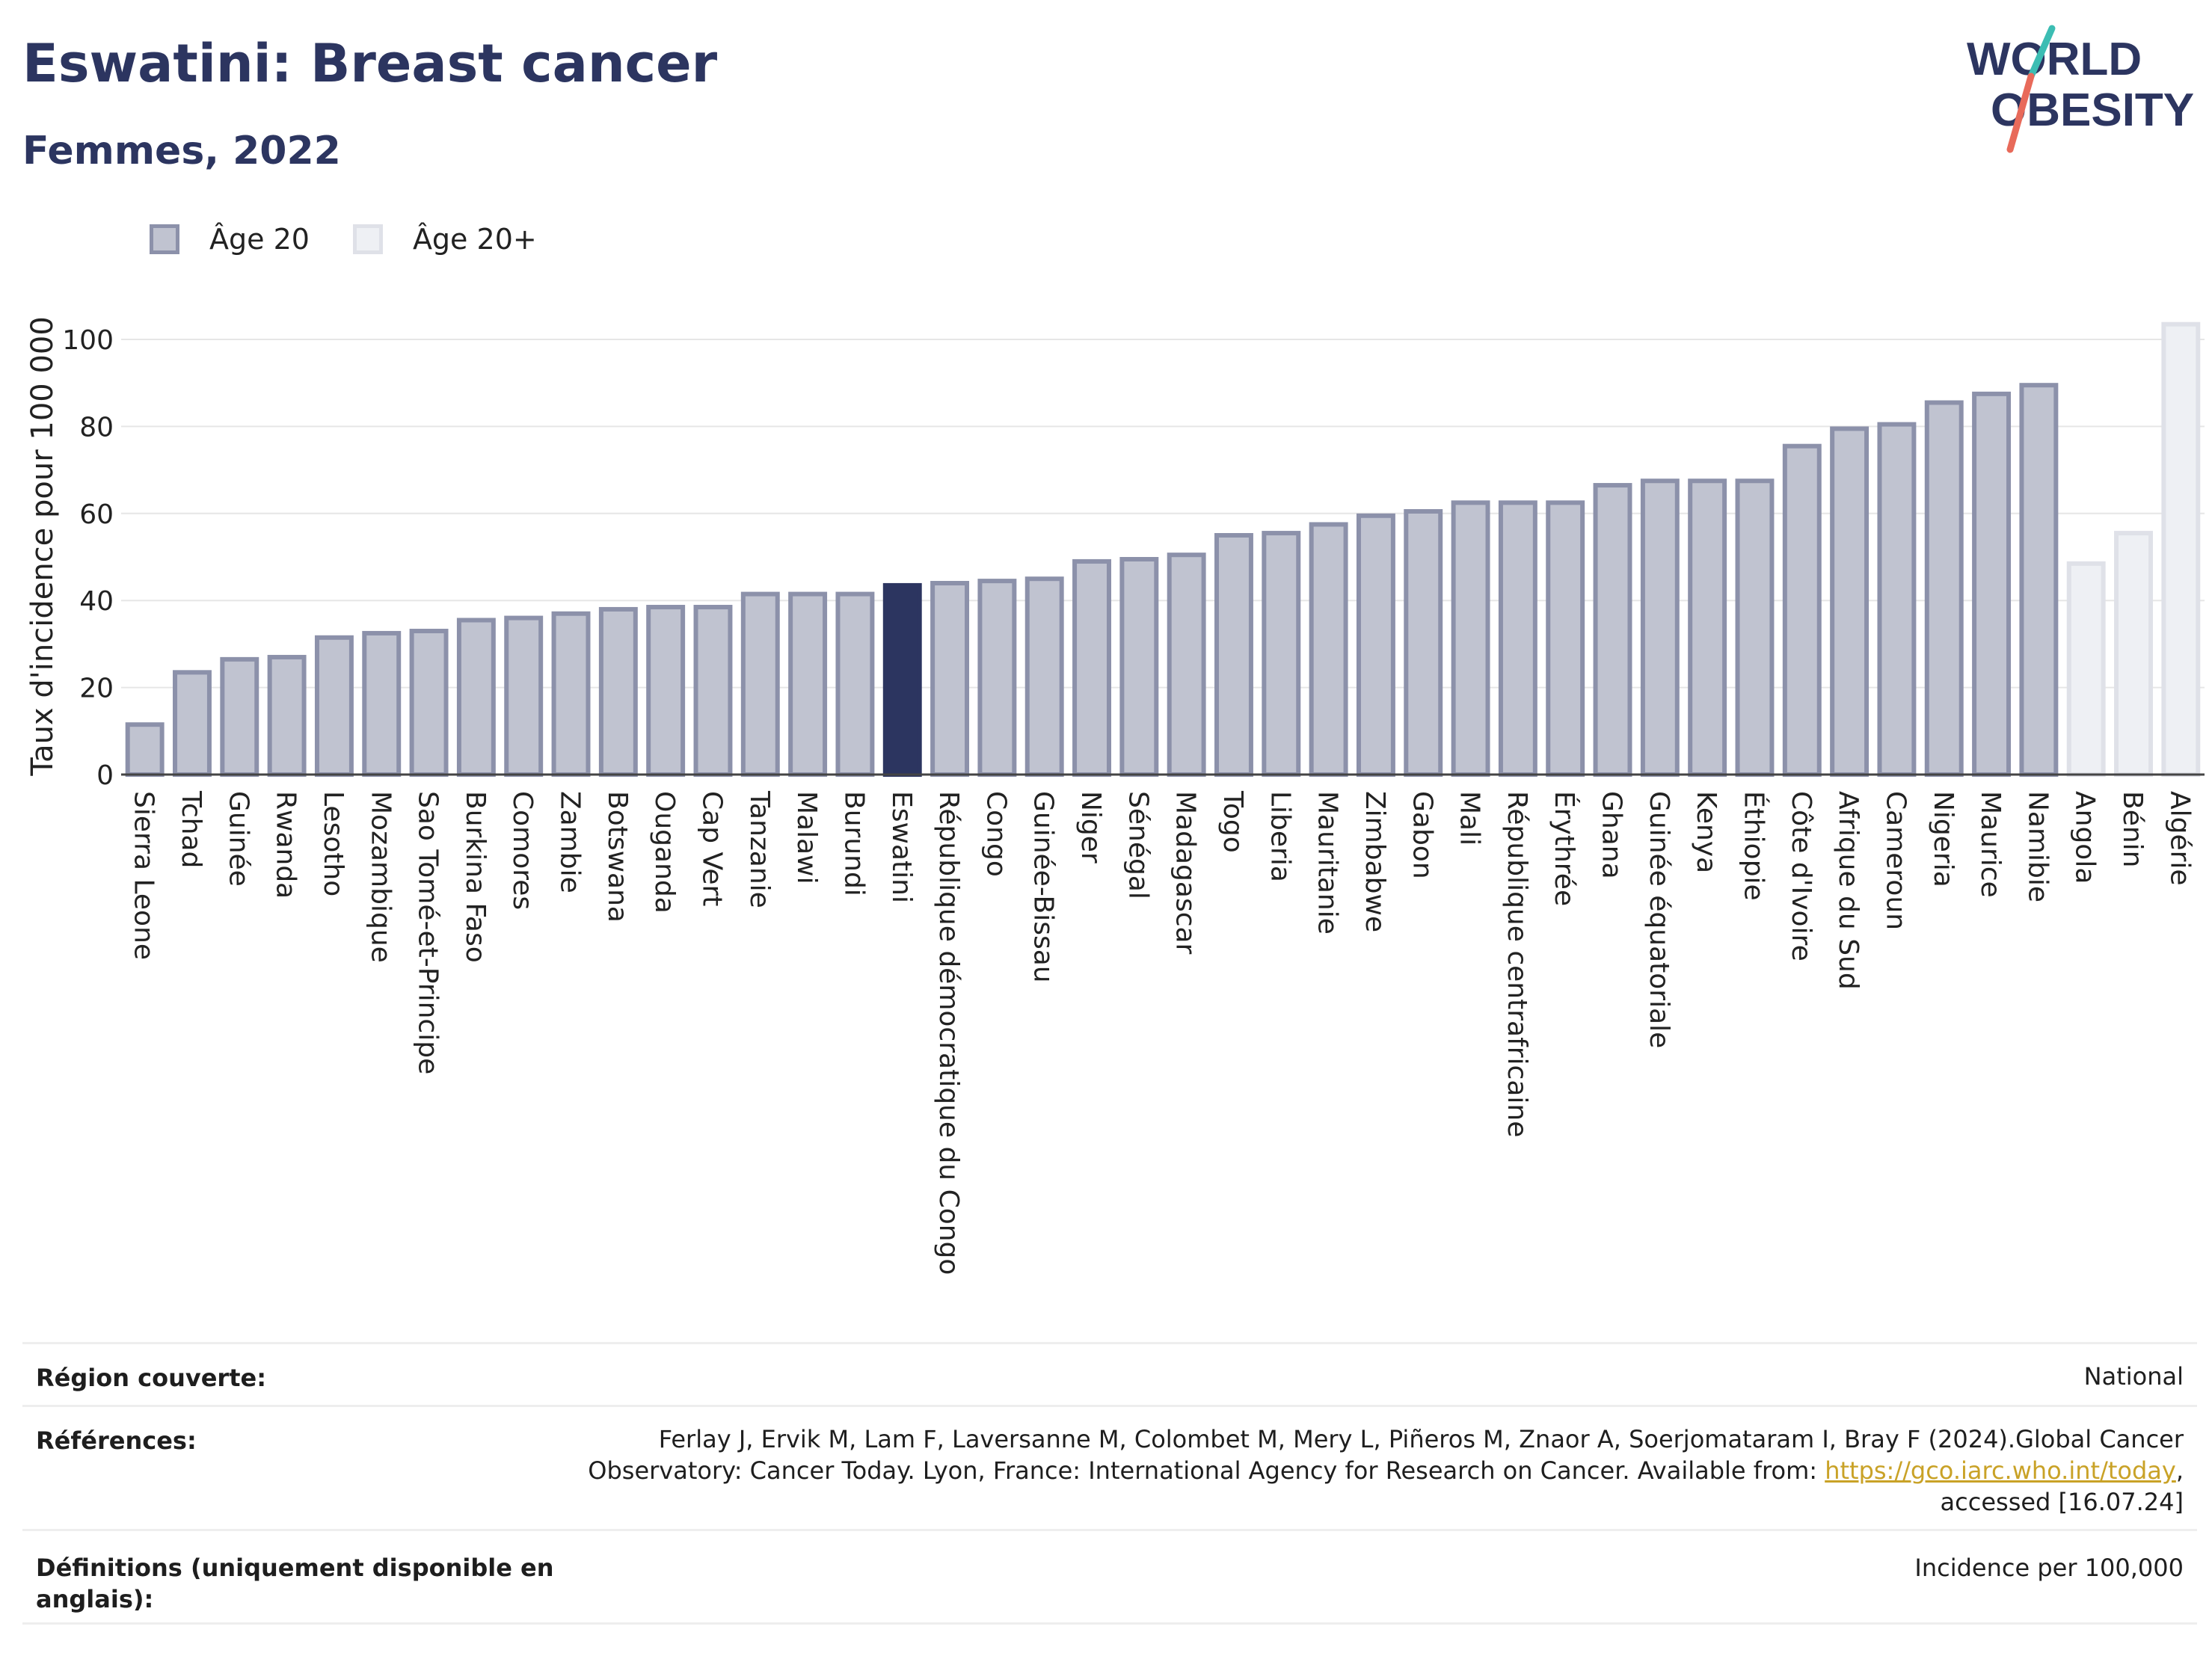  Describe the element at coordinates (1090, 827) in the screenshot. I see `x-tick-label: Niger` at that location.